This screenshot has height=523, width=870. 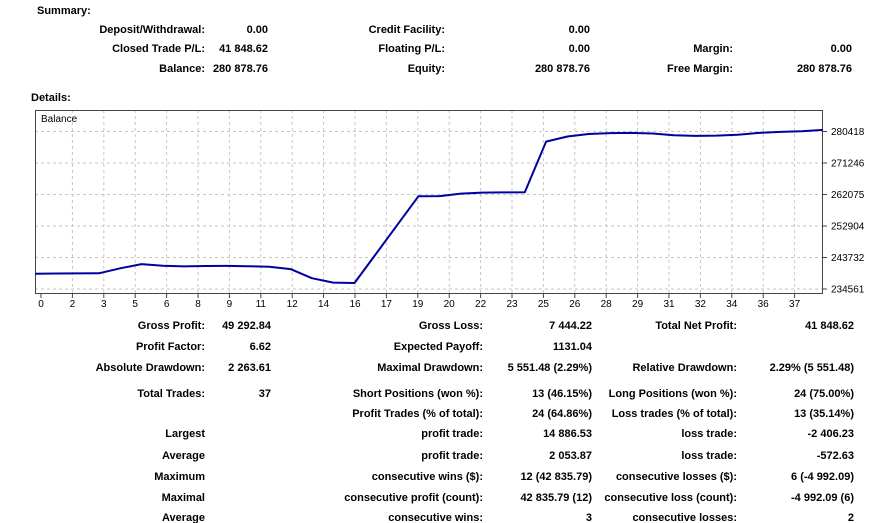 What do you see at coordinates (135, 304) in the screenshot?
I see `x-axis-label: 5` at bounding box center [135, 304].